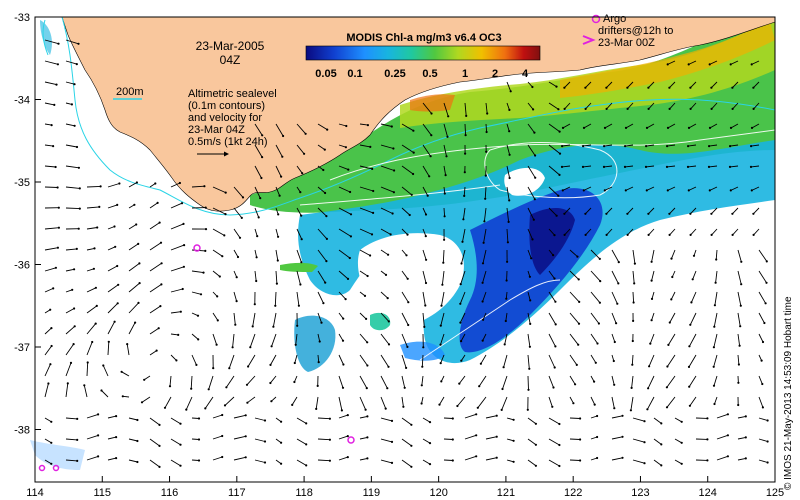  I want to click on colorbar-tick-label: 4, so click(525, 74).